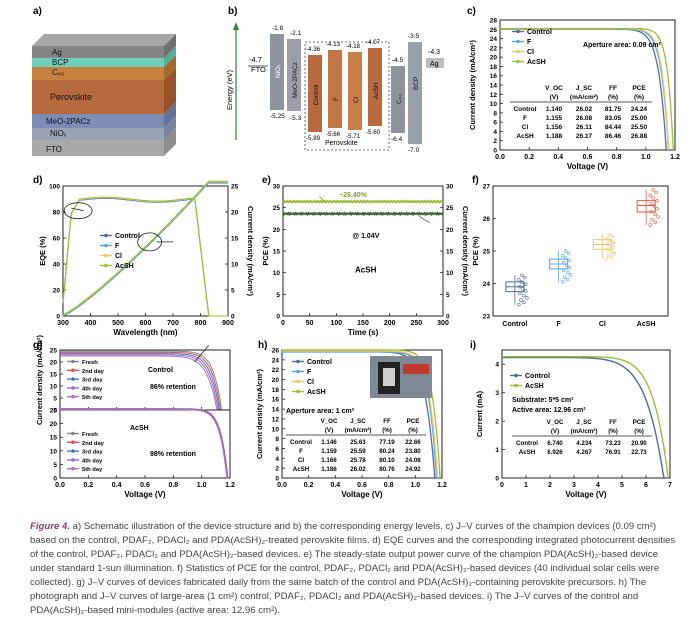  Describe the element at coordinates (202, 353) in the screenshot. I see `arrow-control-icon` at that location.